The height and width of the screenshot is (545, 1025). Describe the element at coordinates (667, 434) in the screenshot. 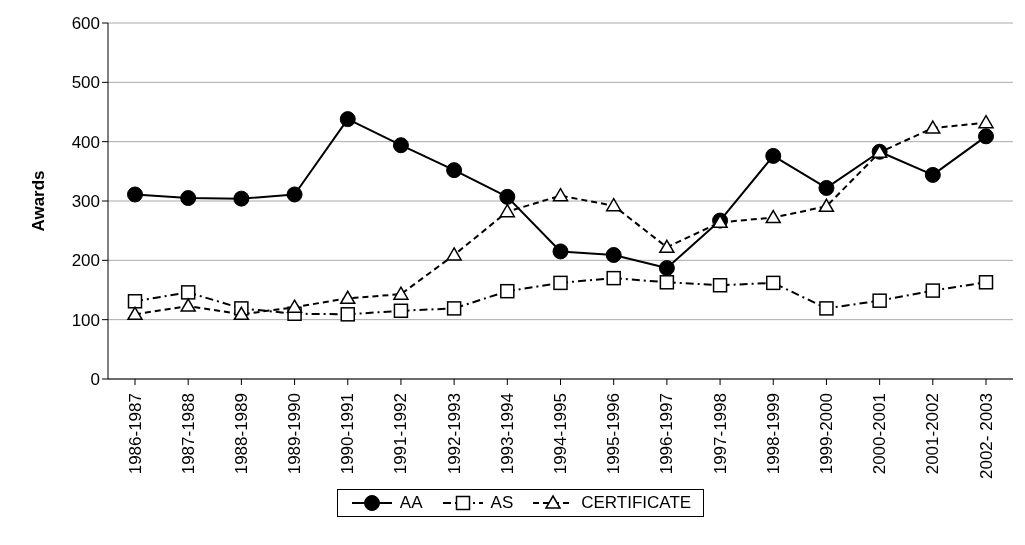

I see `x-tick-label: 1996-1997` at that location.